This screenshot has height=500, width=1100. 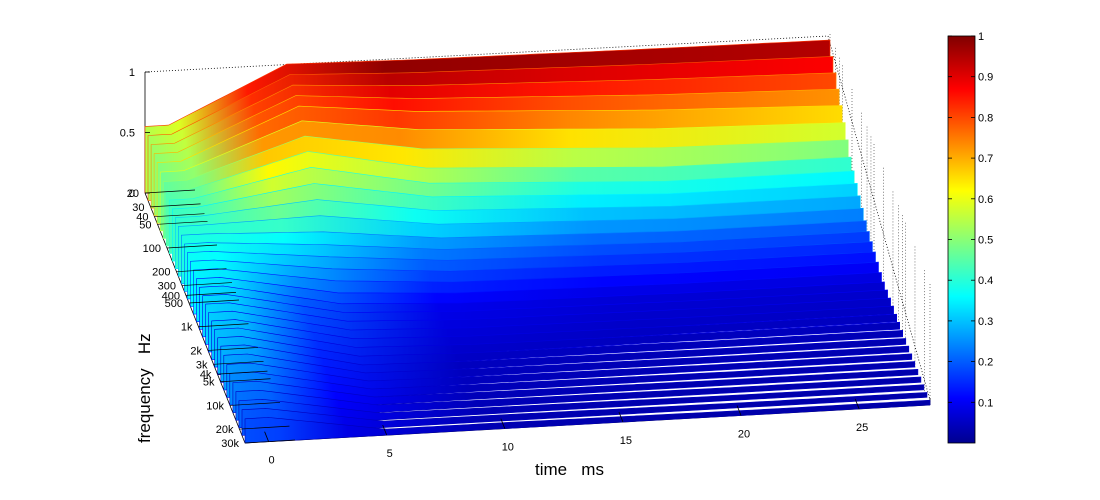 I want to click on x-tick-label: 20, so click(x=744, y=434).